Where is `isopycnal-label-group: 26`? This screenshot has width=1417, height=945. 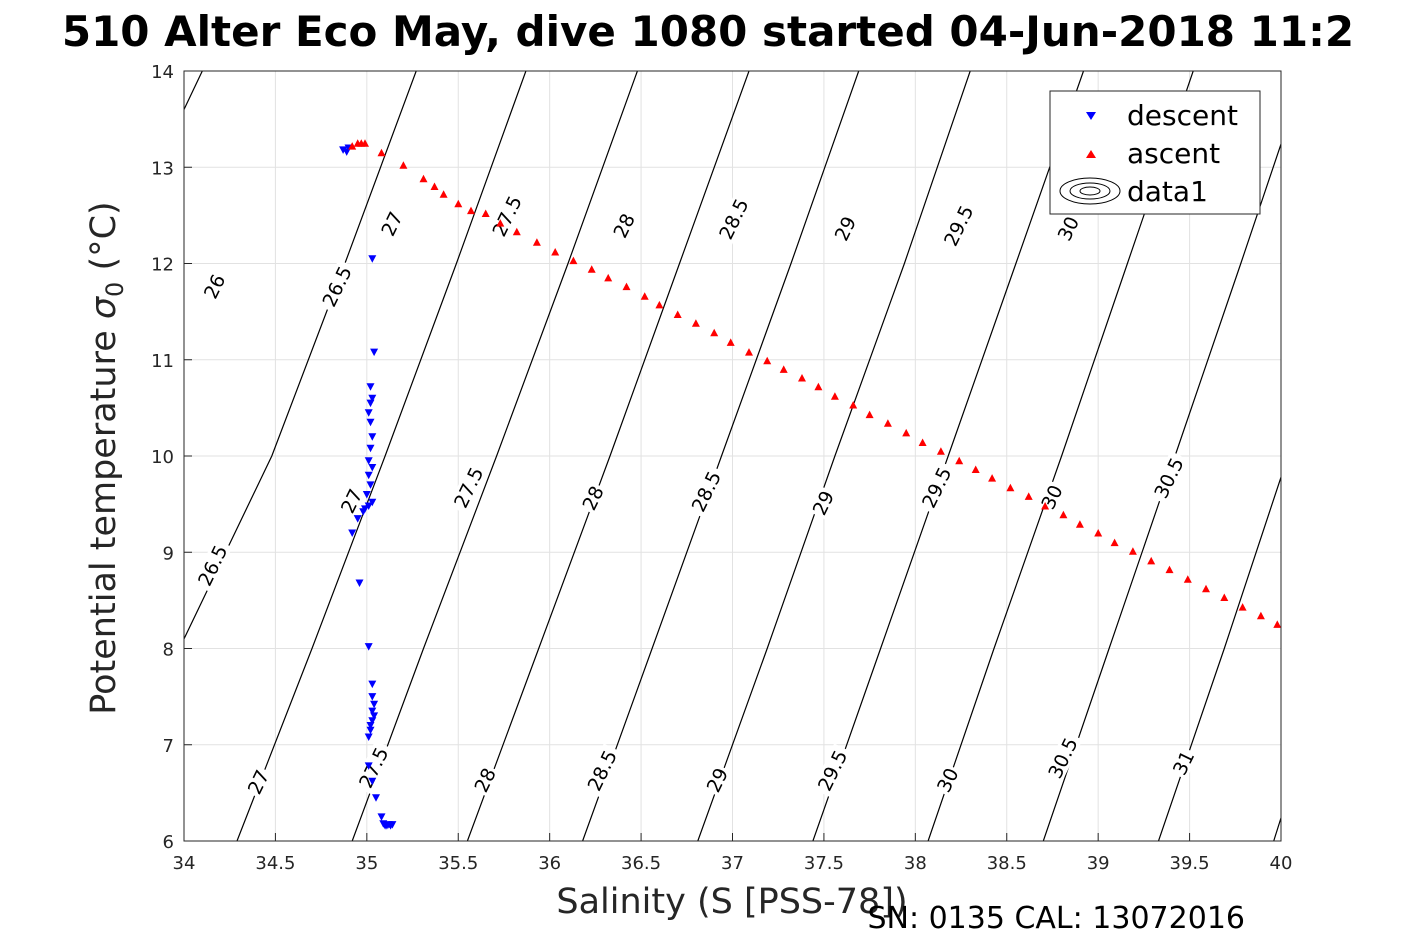
isopycnal-label-group: 26 is located at coordinates (214, 286).